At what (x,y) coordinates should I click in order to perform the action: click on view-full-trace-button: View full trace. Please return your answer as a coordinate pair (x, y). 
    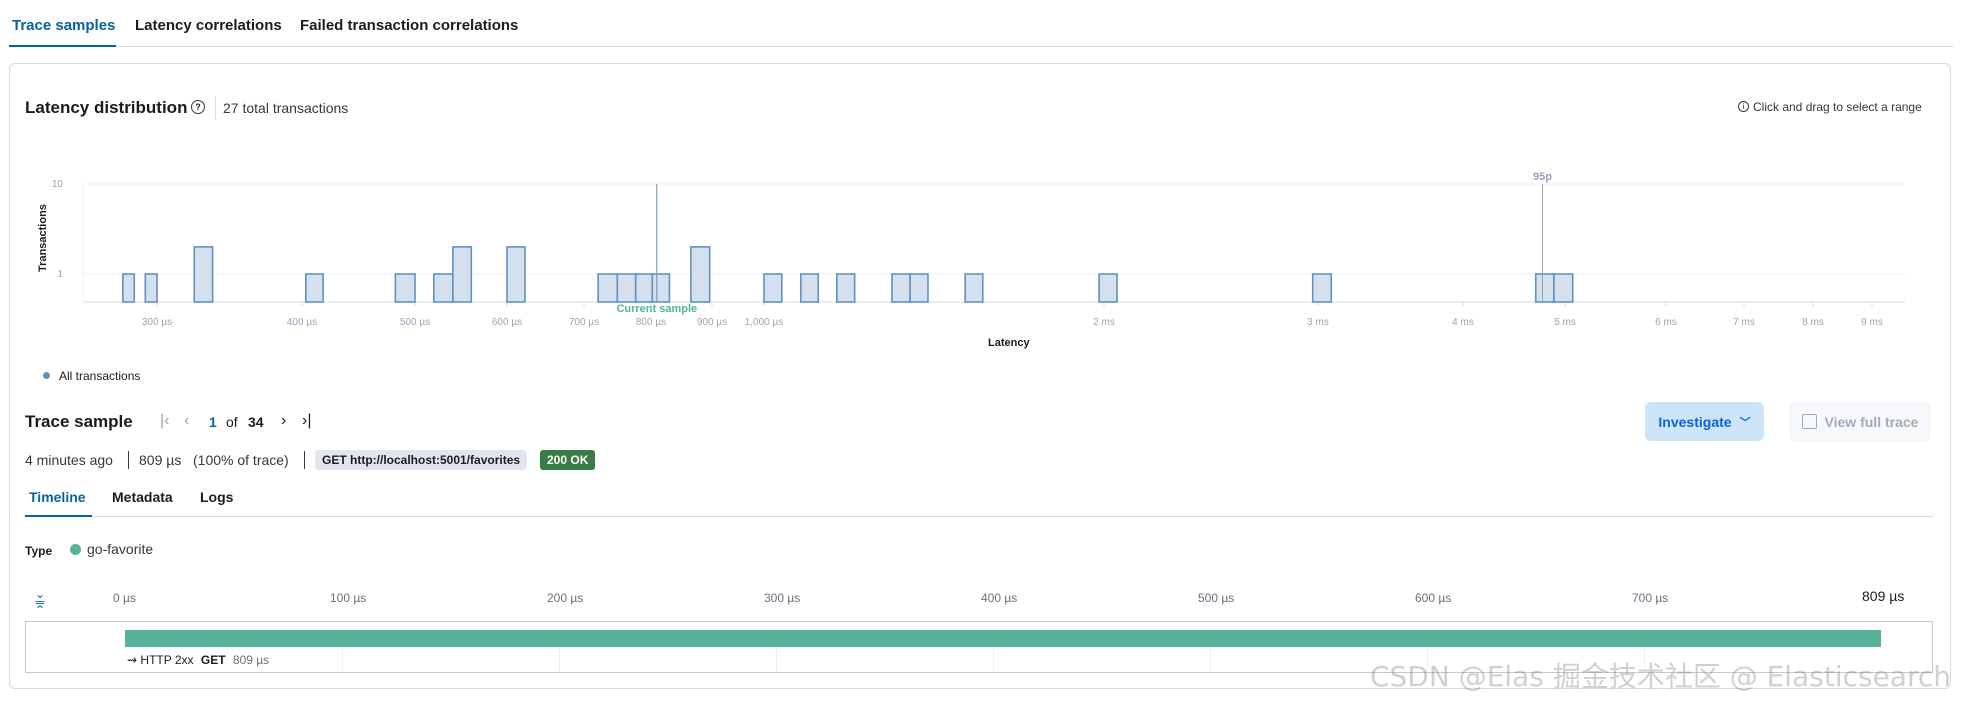
    Looking at the image, I should click on (1860, 421).